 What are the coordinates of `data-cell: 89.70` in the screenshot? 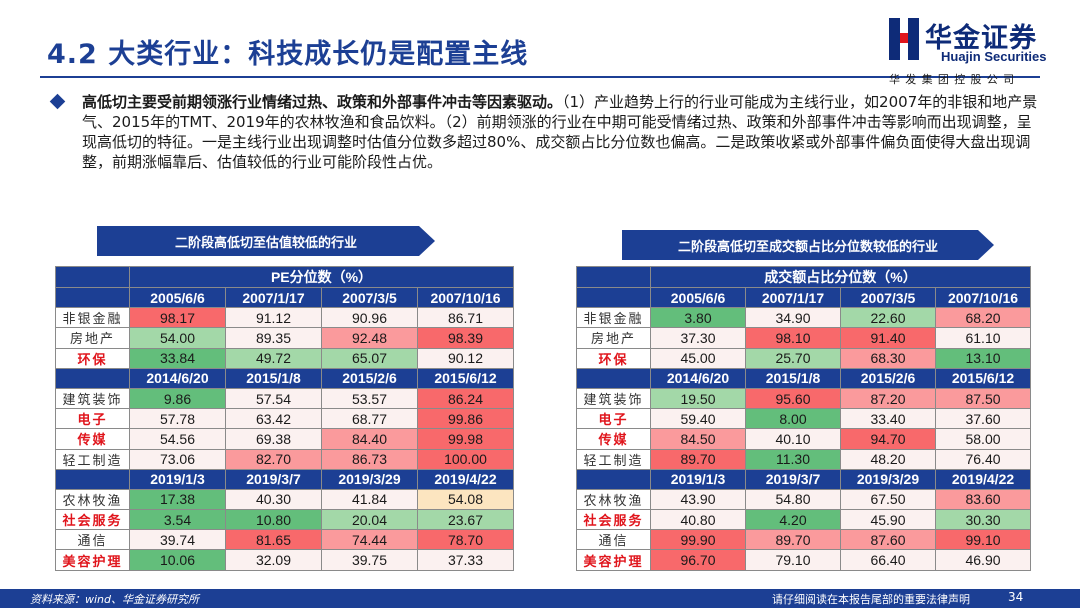 It's located at (698, 459).